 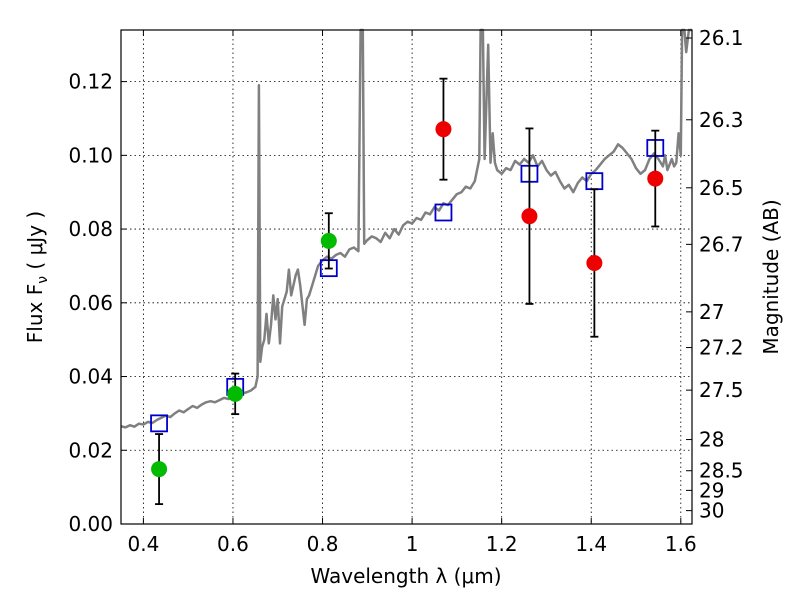 What do you see at coordinates (771, 276) in the screenshot?
I see `right-axis-label: Magnitude (AB)` at bounding box center [771, 276].